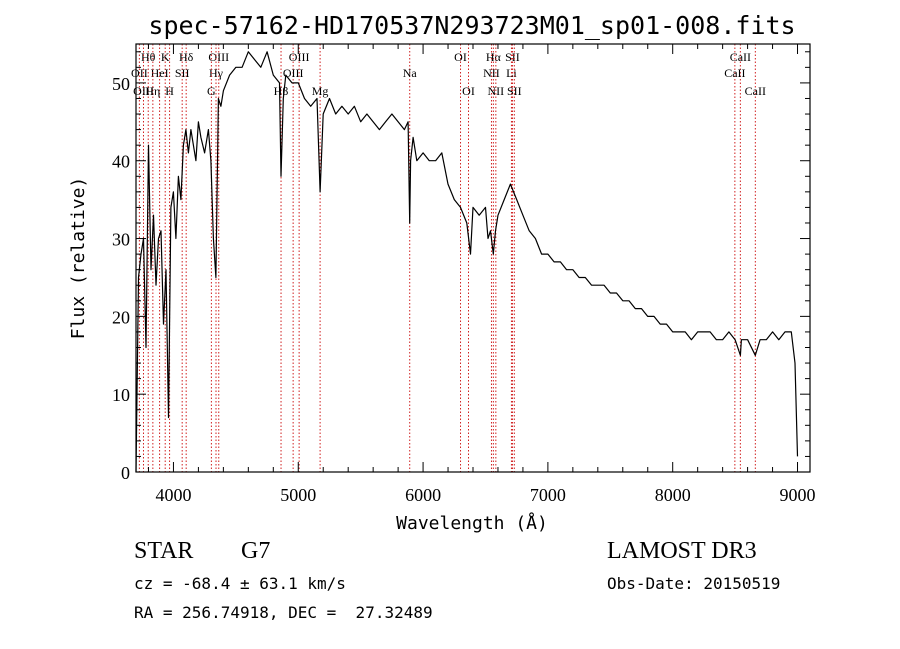 This screenshot has width=900, height=649. I want to click on y-tick-label: 20, so click(121, 317).